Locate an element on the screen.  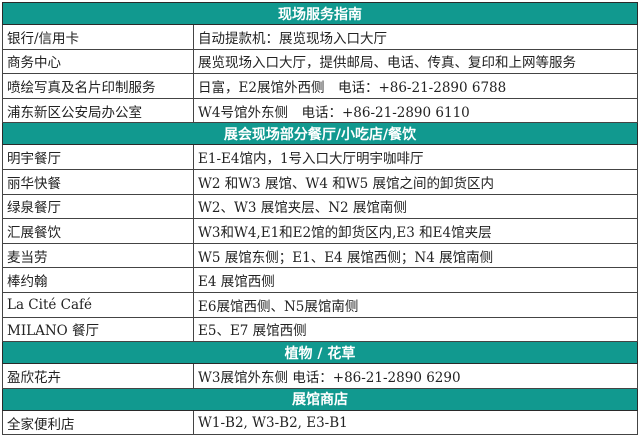
location-cell: W4号馆外东侧 电话：+86-21-2890 6110 is located at coordinates (415, 110).